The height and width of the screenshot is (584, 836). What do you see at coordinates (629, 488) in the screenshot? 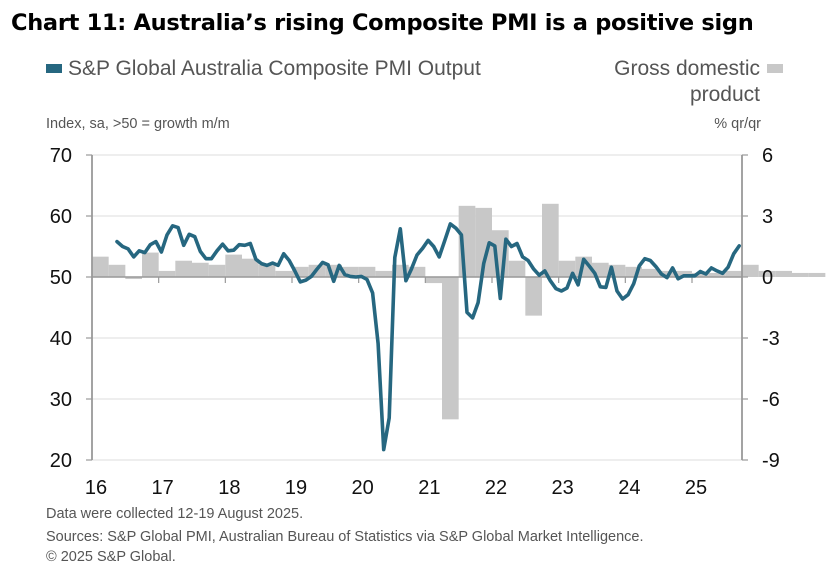
I see `x-tick-label: 24` at bounding box center [629, 488].